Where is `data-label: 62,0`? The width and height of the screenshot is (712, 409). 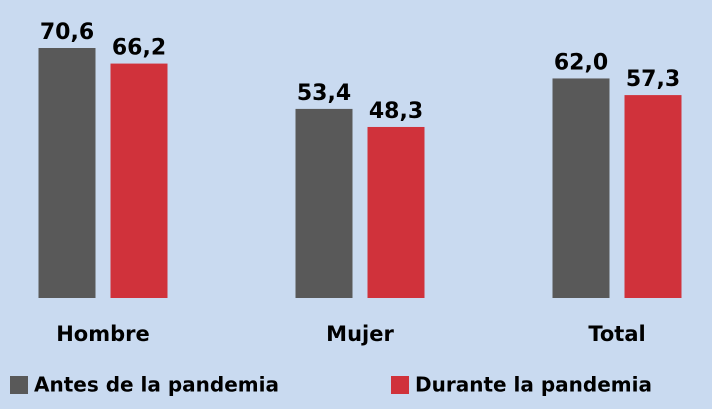
data-label: 62,0 is located at coordinates (581, 62).